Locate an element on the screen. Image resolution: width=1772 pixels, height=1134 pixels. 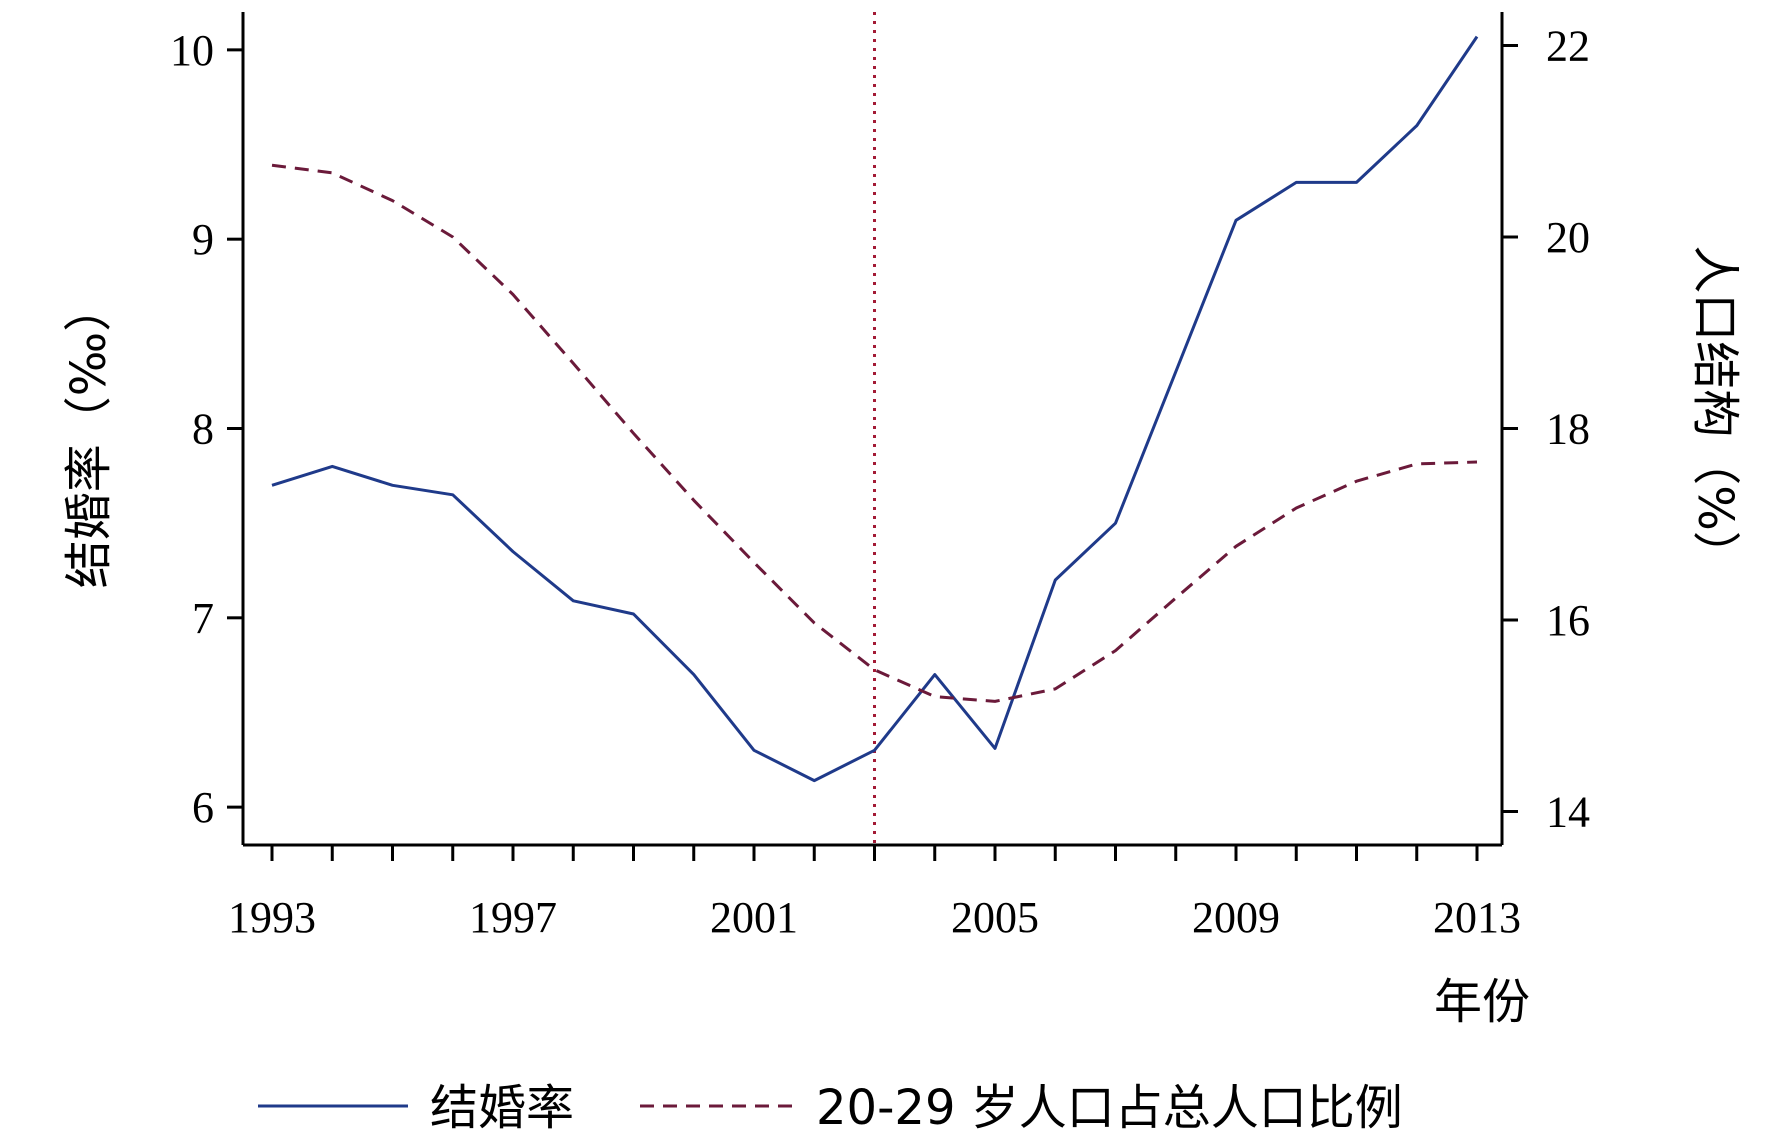
left-y-tick-label: 6 is located at coordinates (203, 807).